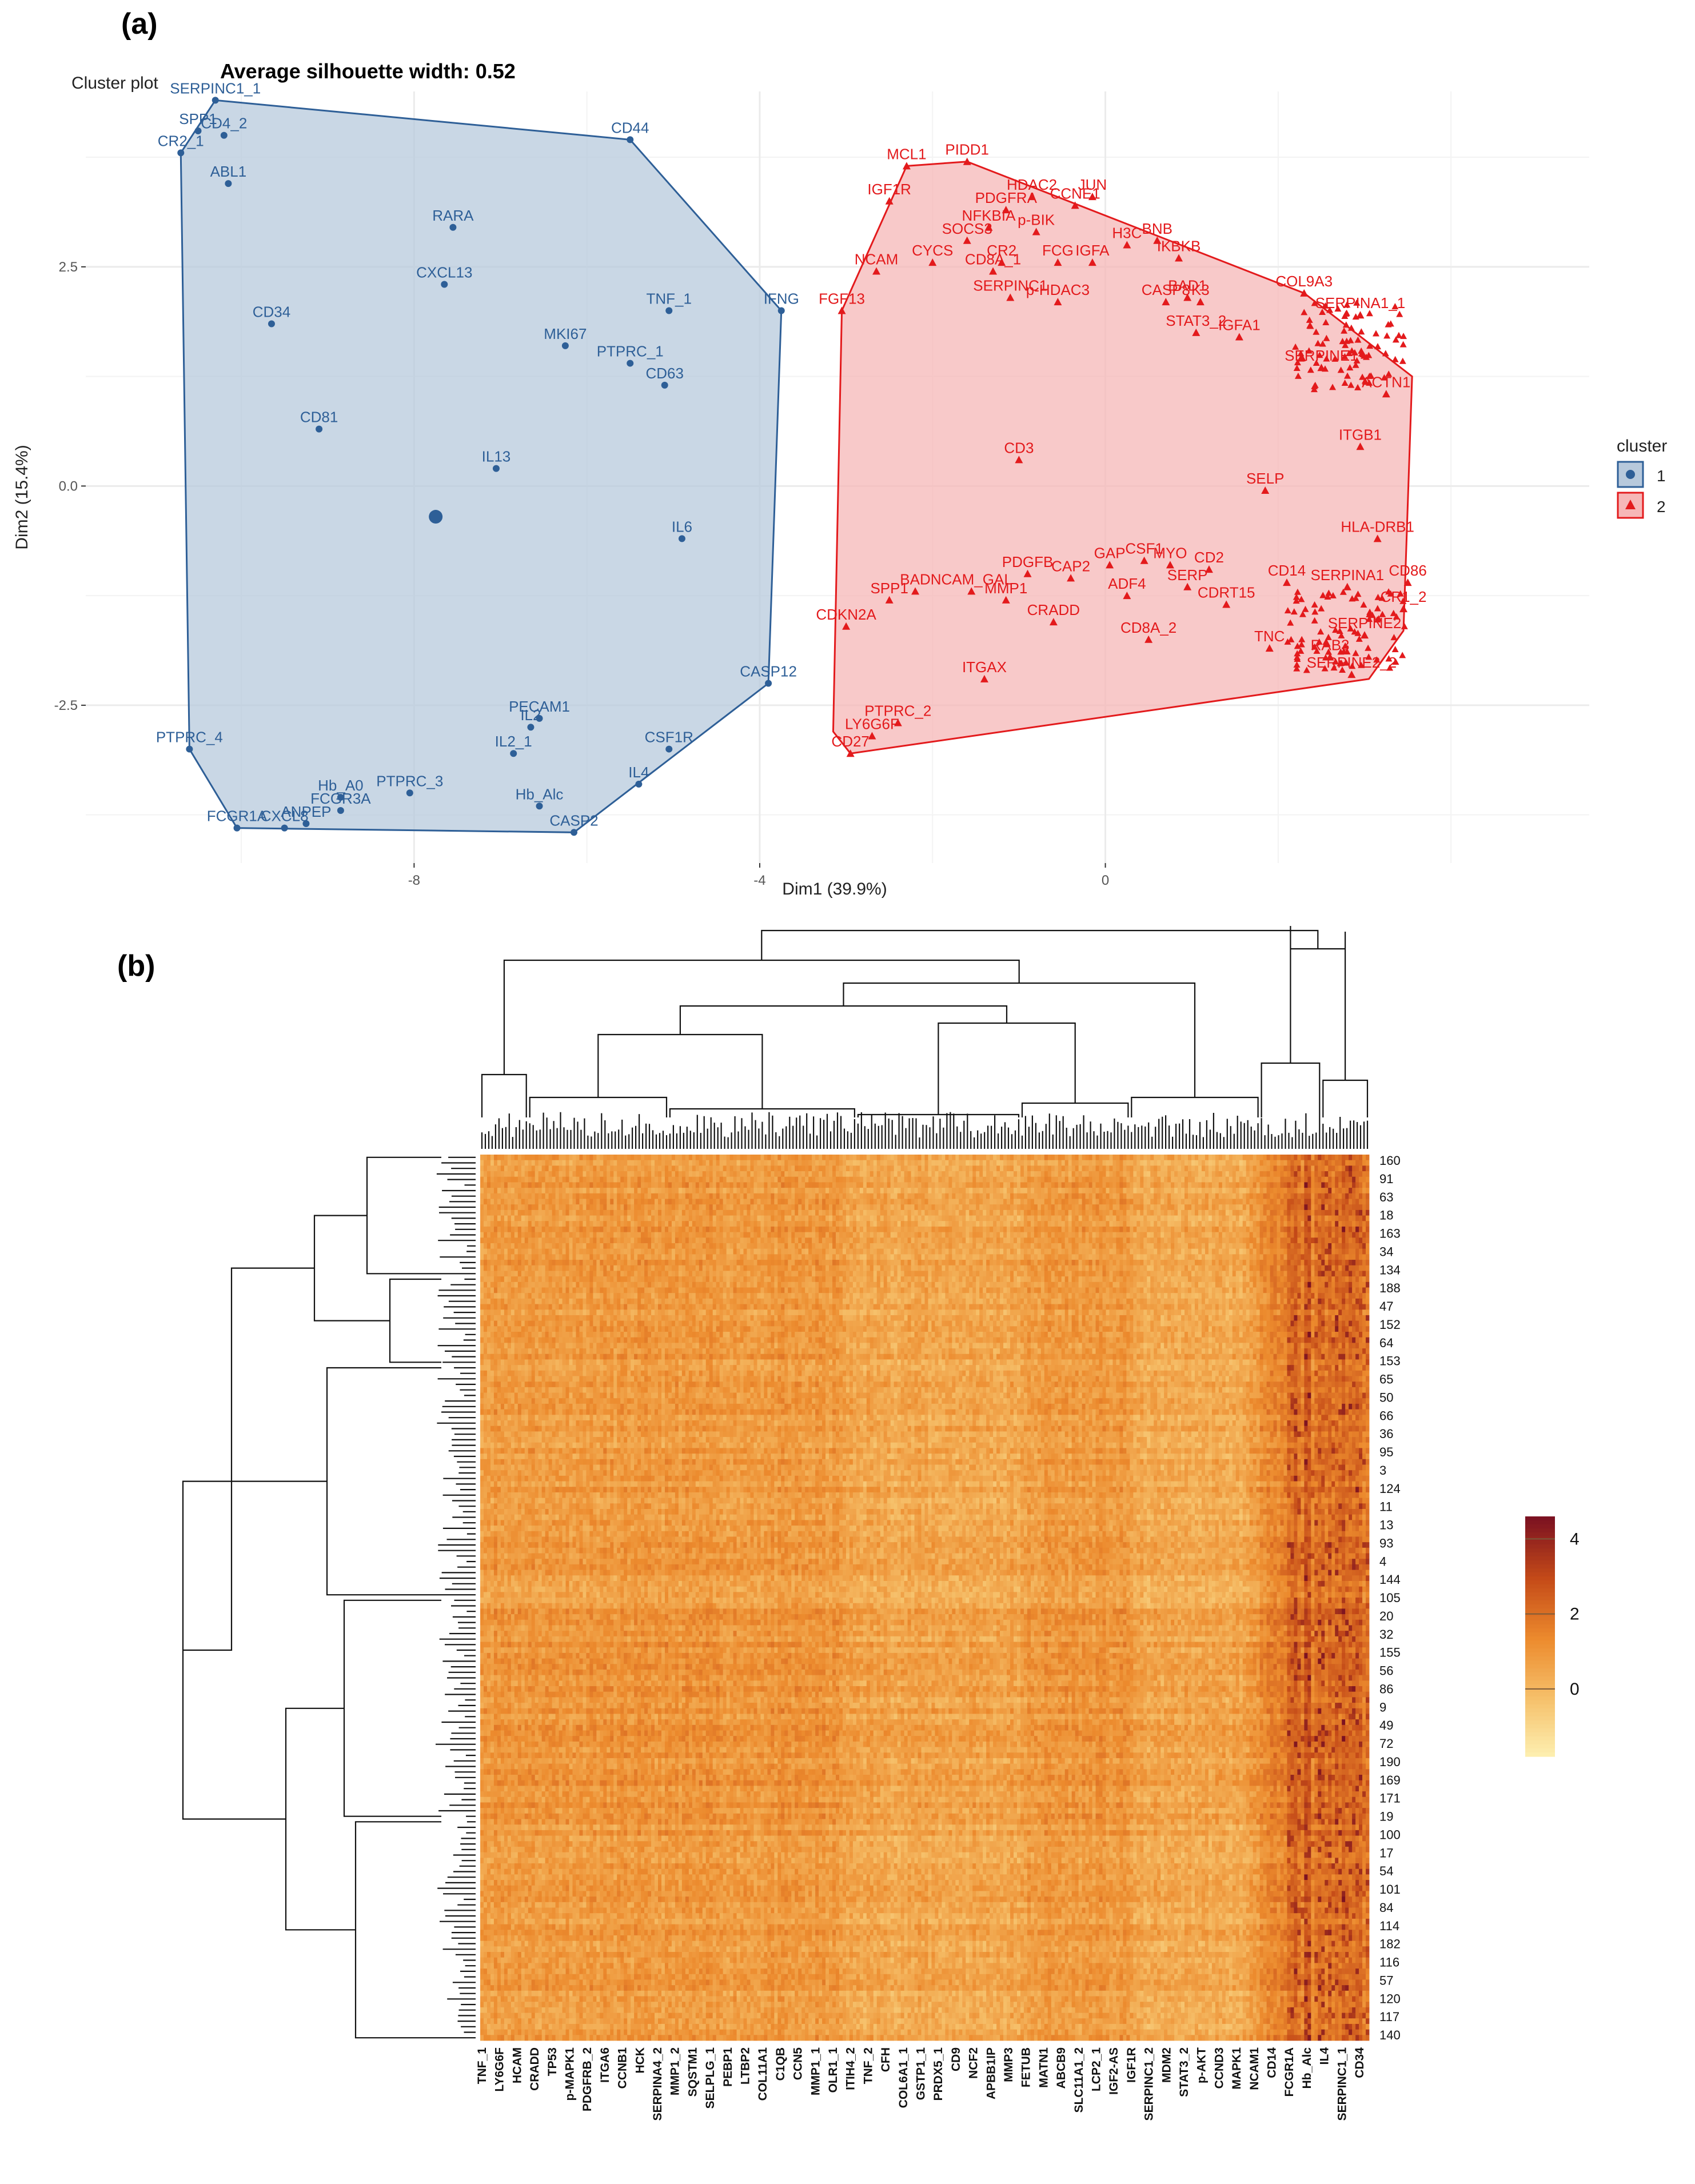  What do you see at coordinates (1347, 575) in the screenshot?
I see `cluster2-point-label: SERPINA1` at bounding box center [1347, 575].